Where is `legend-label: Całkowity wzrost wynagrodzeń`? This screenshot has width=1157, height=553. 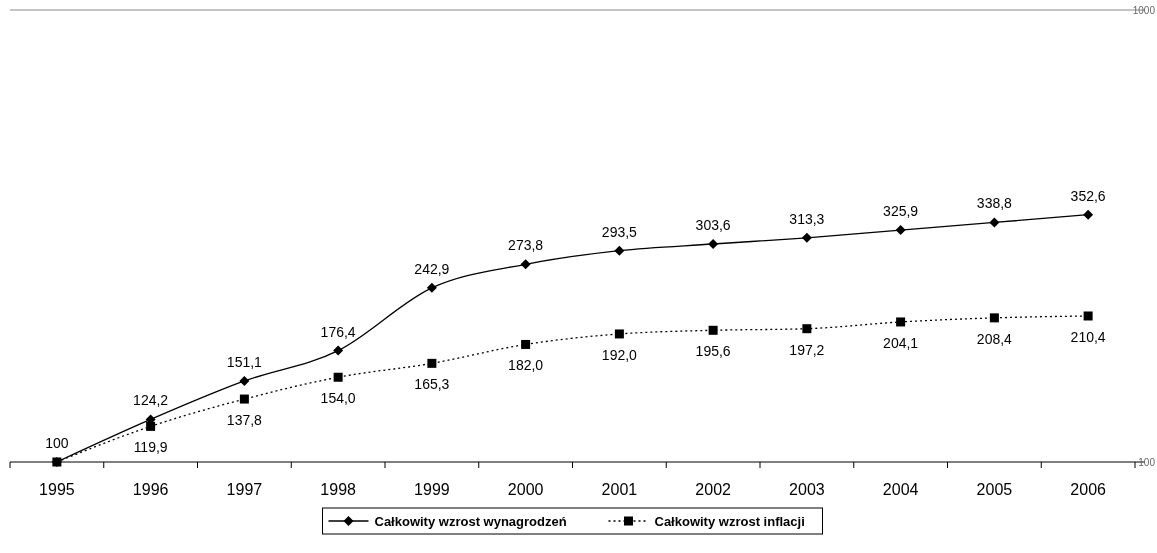 legend-label: Całkowity wzrost wynagrodzeń is located at coordinates (470, 521).